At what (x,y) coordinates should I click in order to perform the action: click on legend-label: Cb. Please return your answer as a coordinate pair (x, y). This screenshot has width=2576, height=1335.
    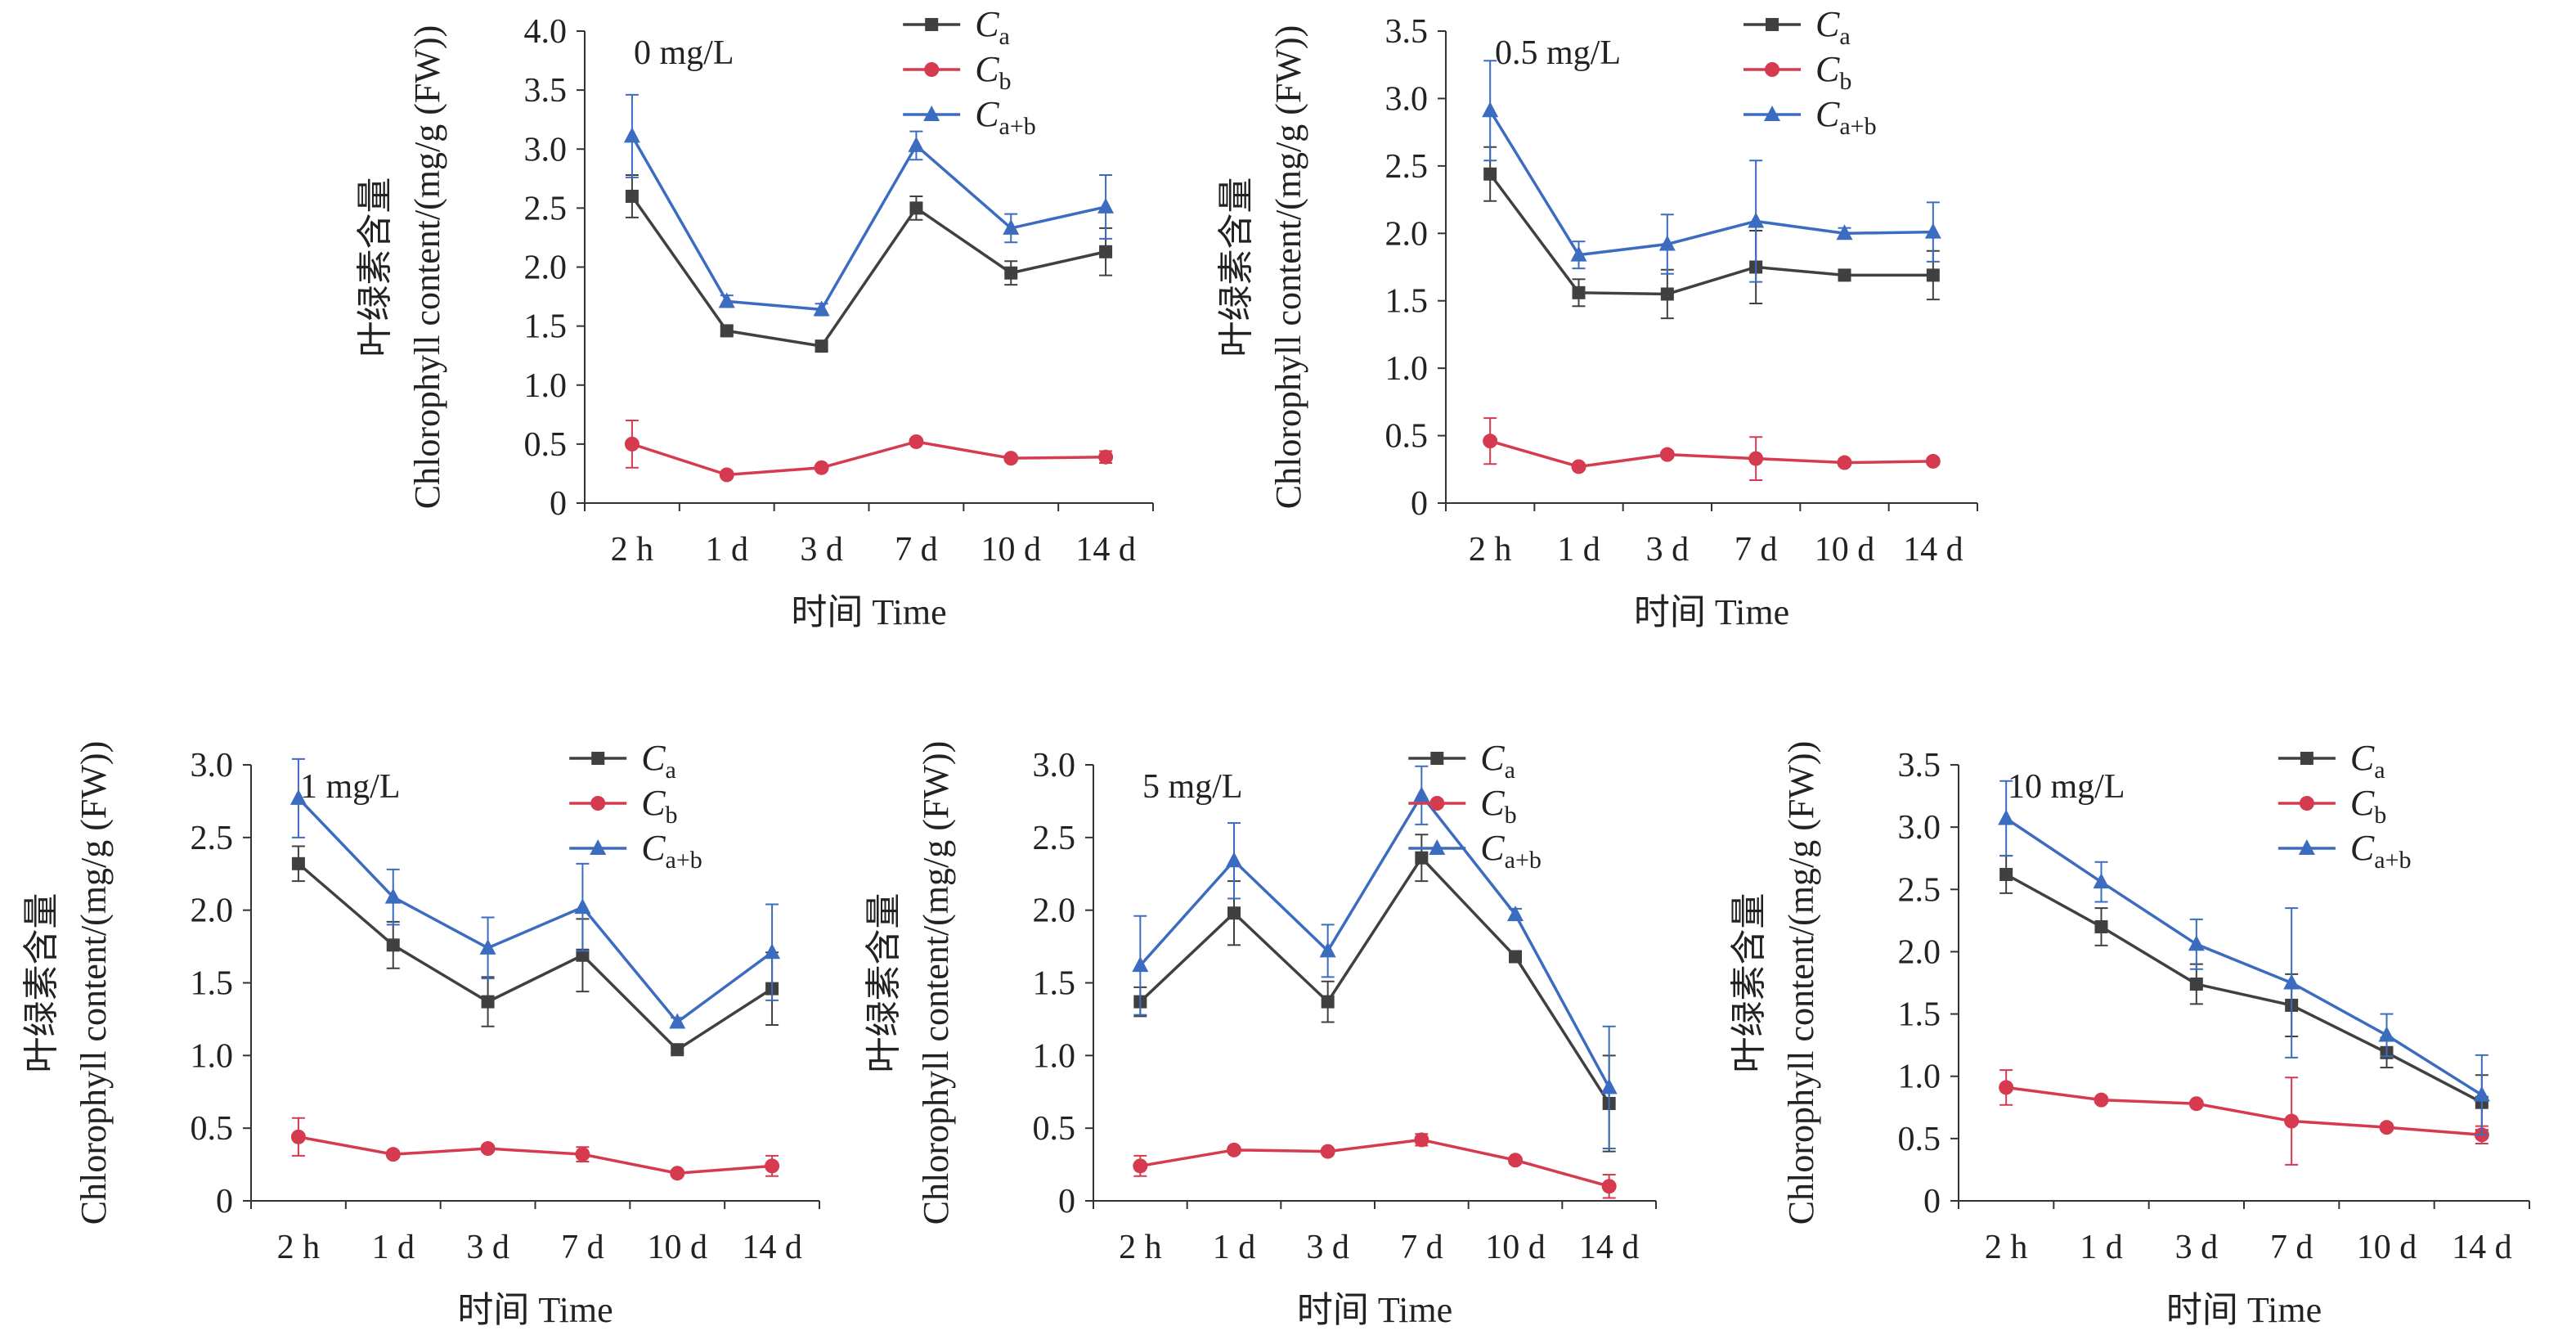
    Looking at the image, I should click on (1833, 72).